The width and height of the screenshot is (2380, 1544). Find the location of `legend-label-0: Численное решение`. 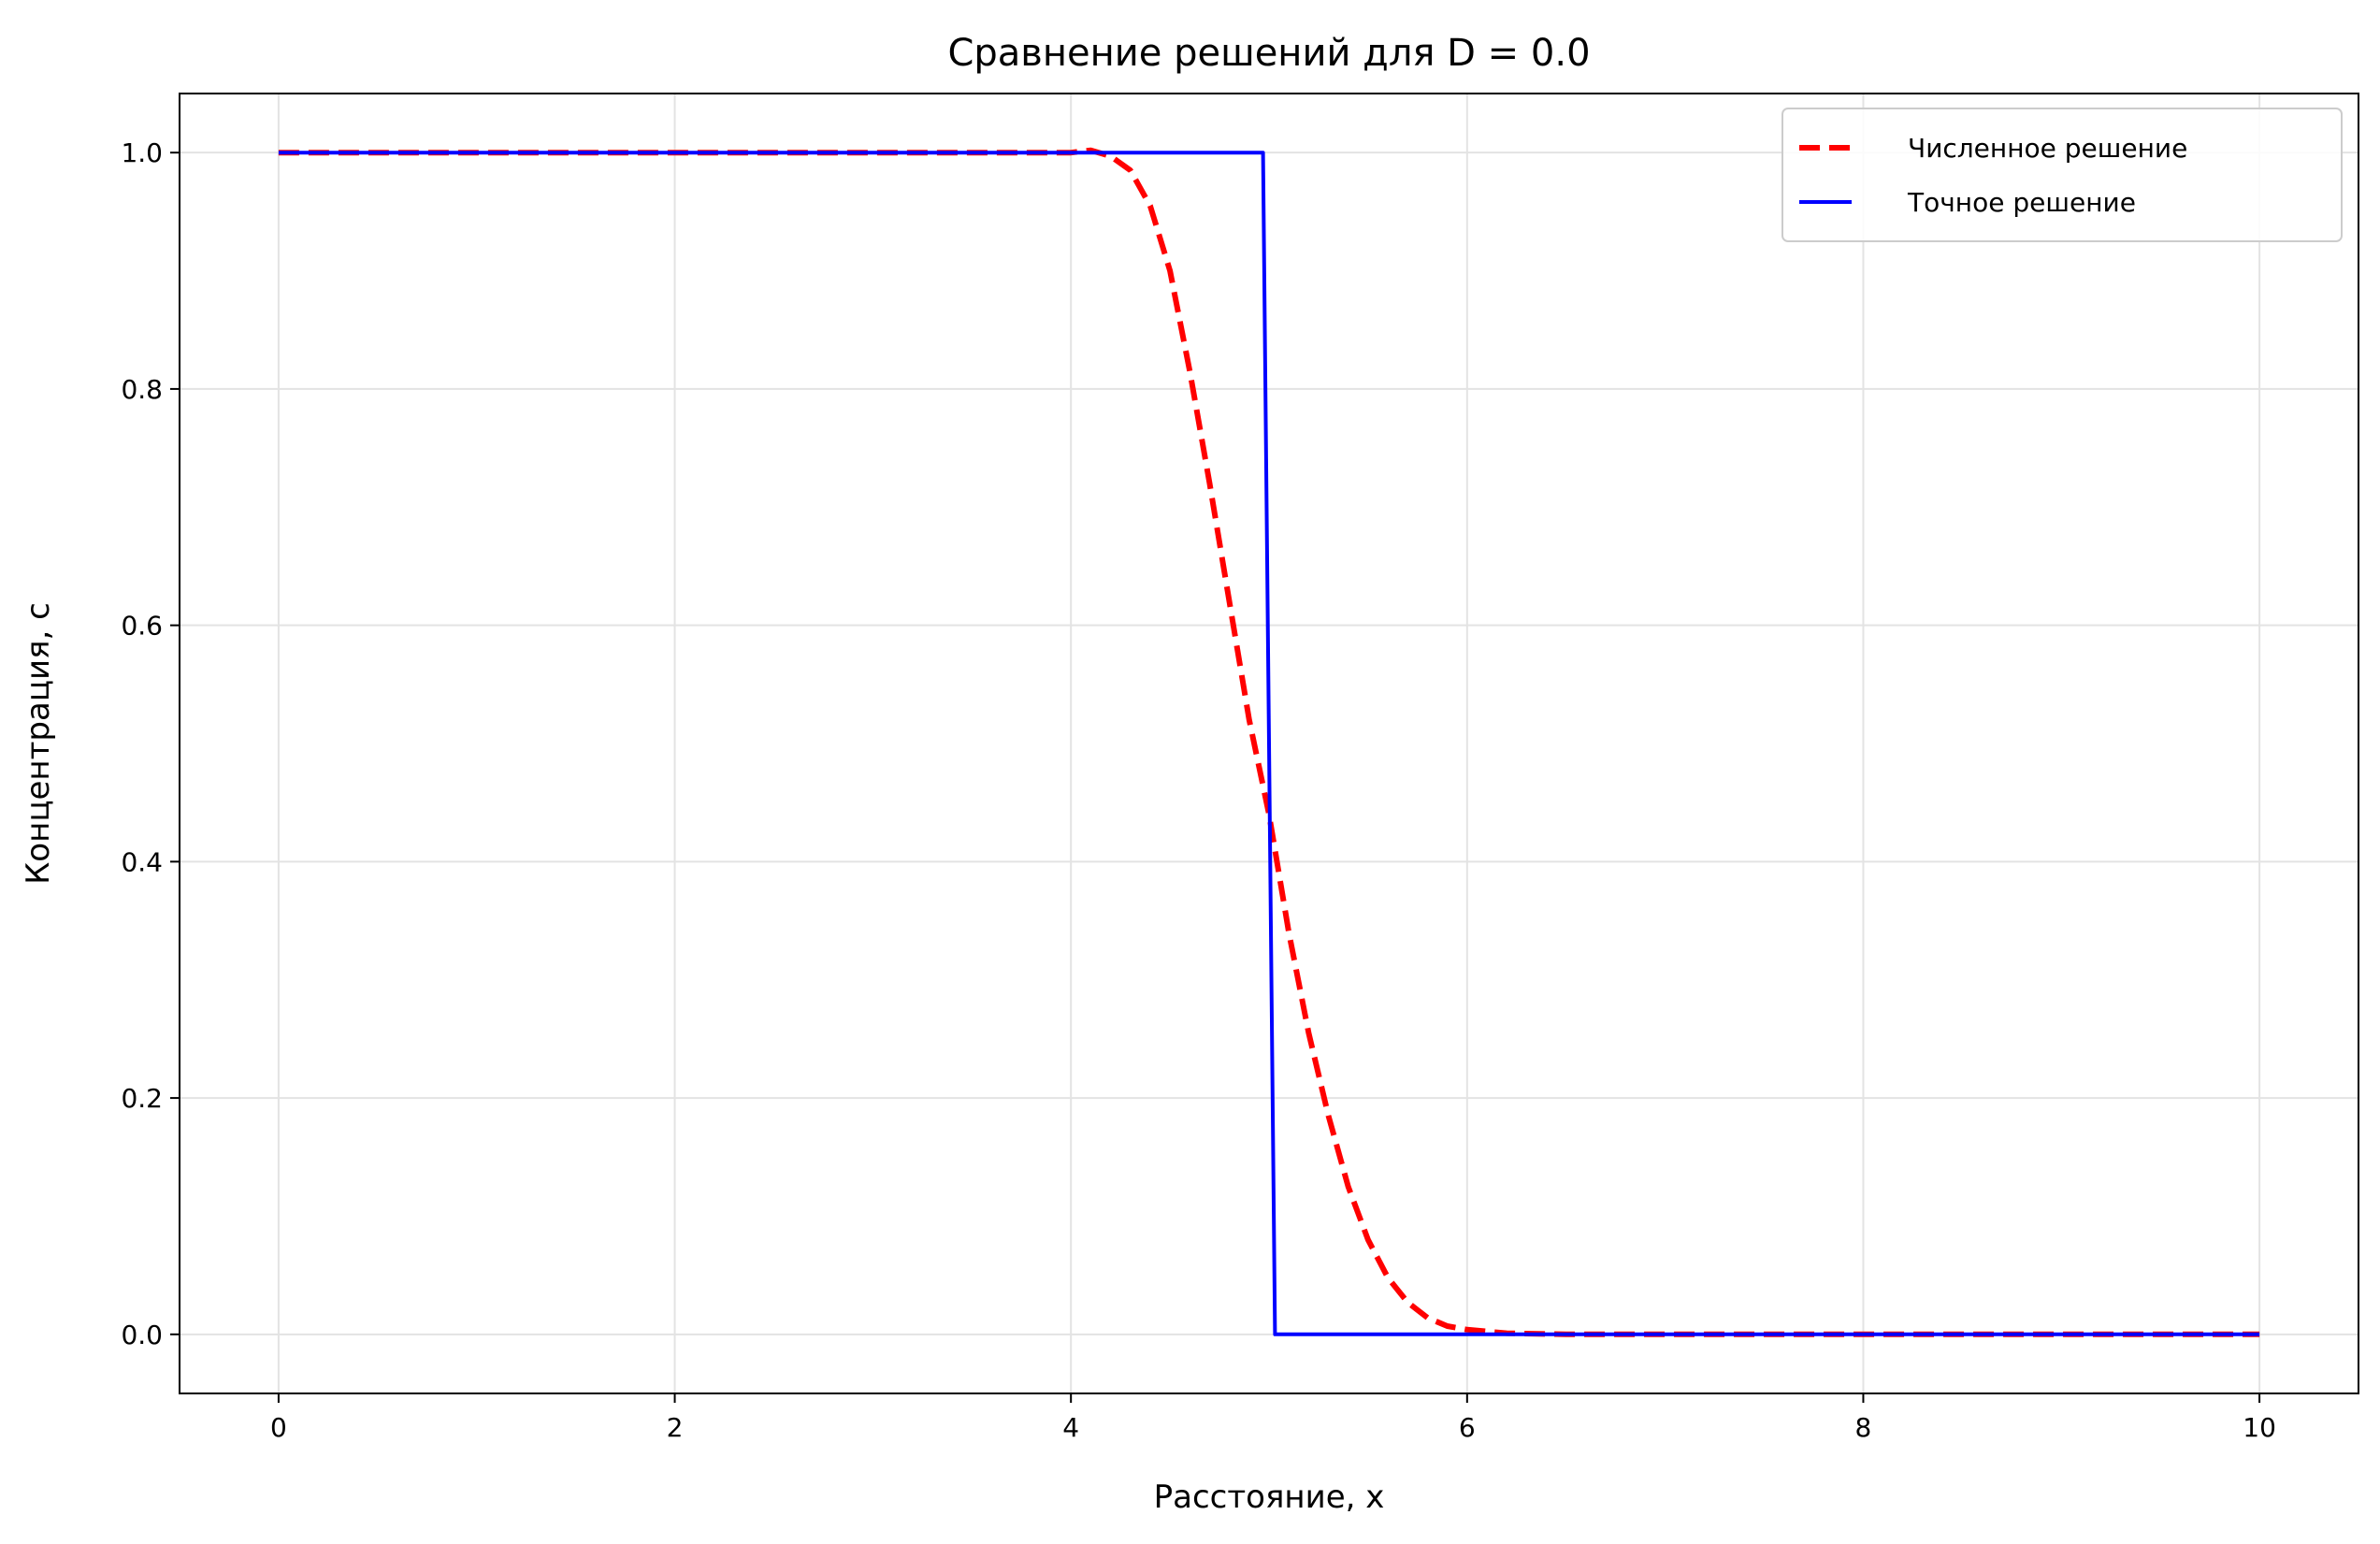

legend-label-0: Численное решение is located at coordinates (2048, 148).